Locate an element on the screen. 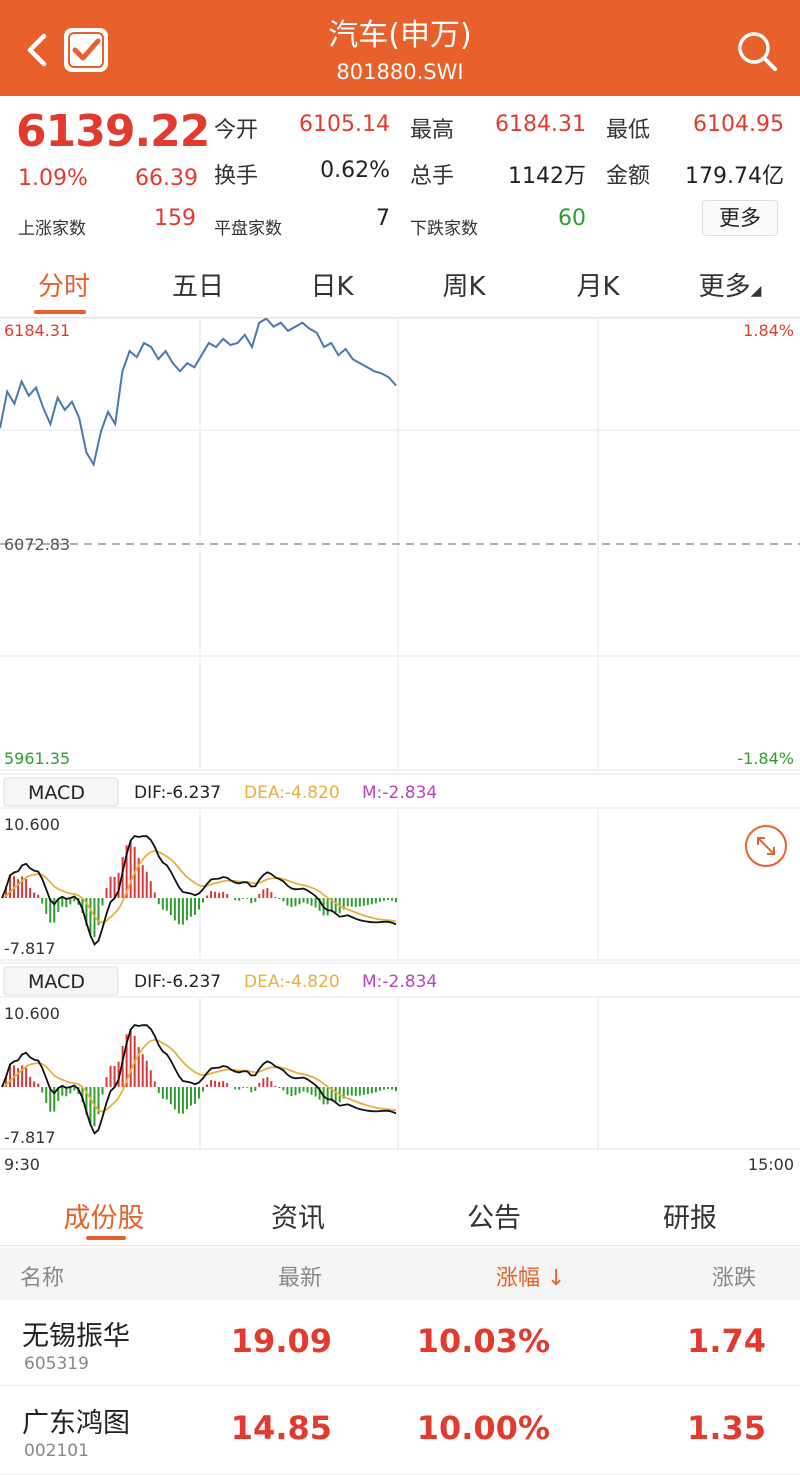  search-icon is located at coordinates (757, 51).